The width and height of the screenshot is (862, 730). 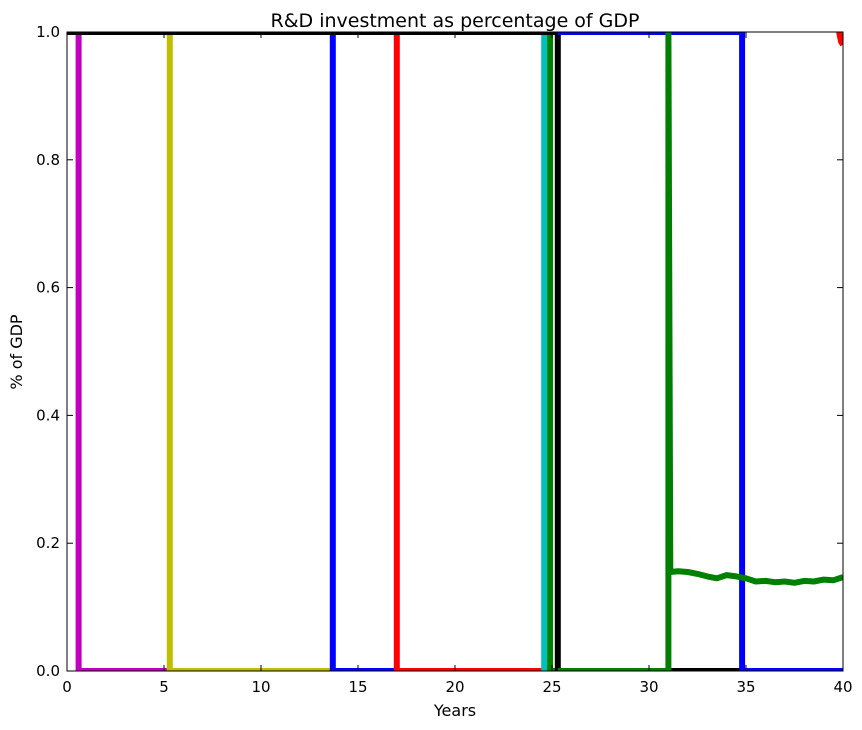 I want to click on x-axis-title: Years, so click(x=454, y=710).